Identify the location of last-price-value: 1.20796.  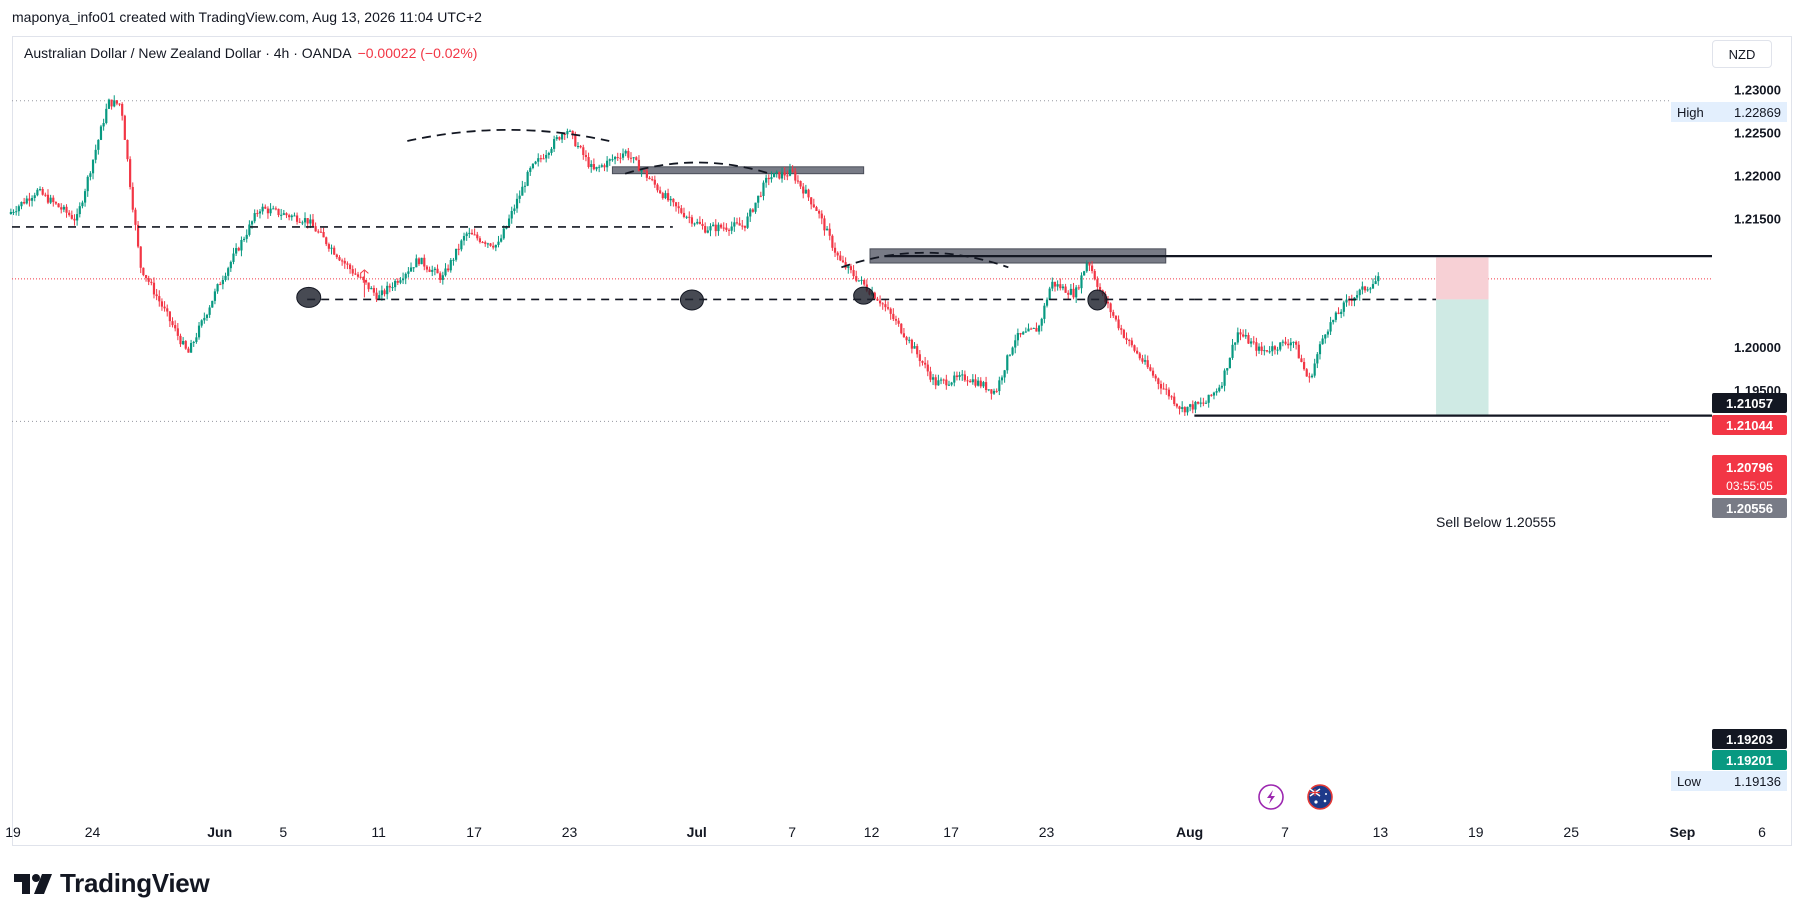
(1749, 467).